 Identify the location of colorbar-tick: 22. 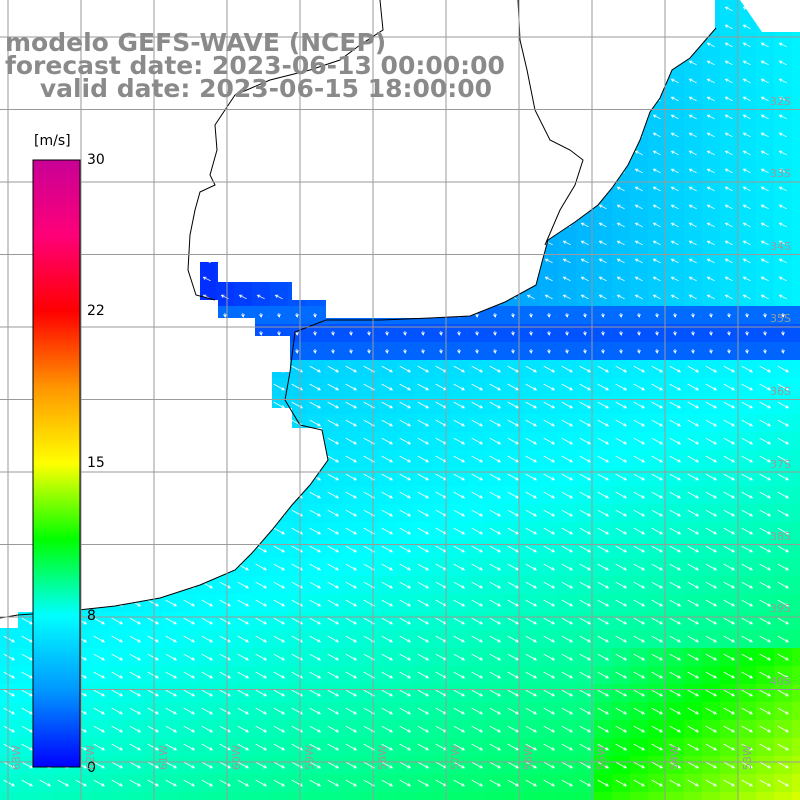
(96, 311).